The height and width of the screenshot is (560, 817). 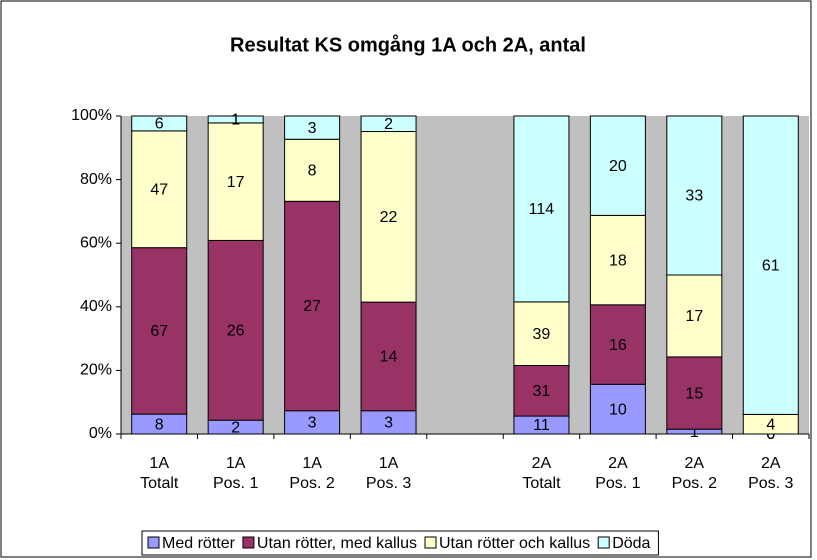 I want to click on y-tick-label: 0%, so click(x=100, y=433).